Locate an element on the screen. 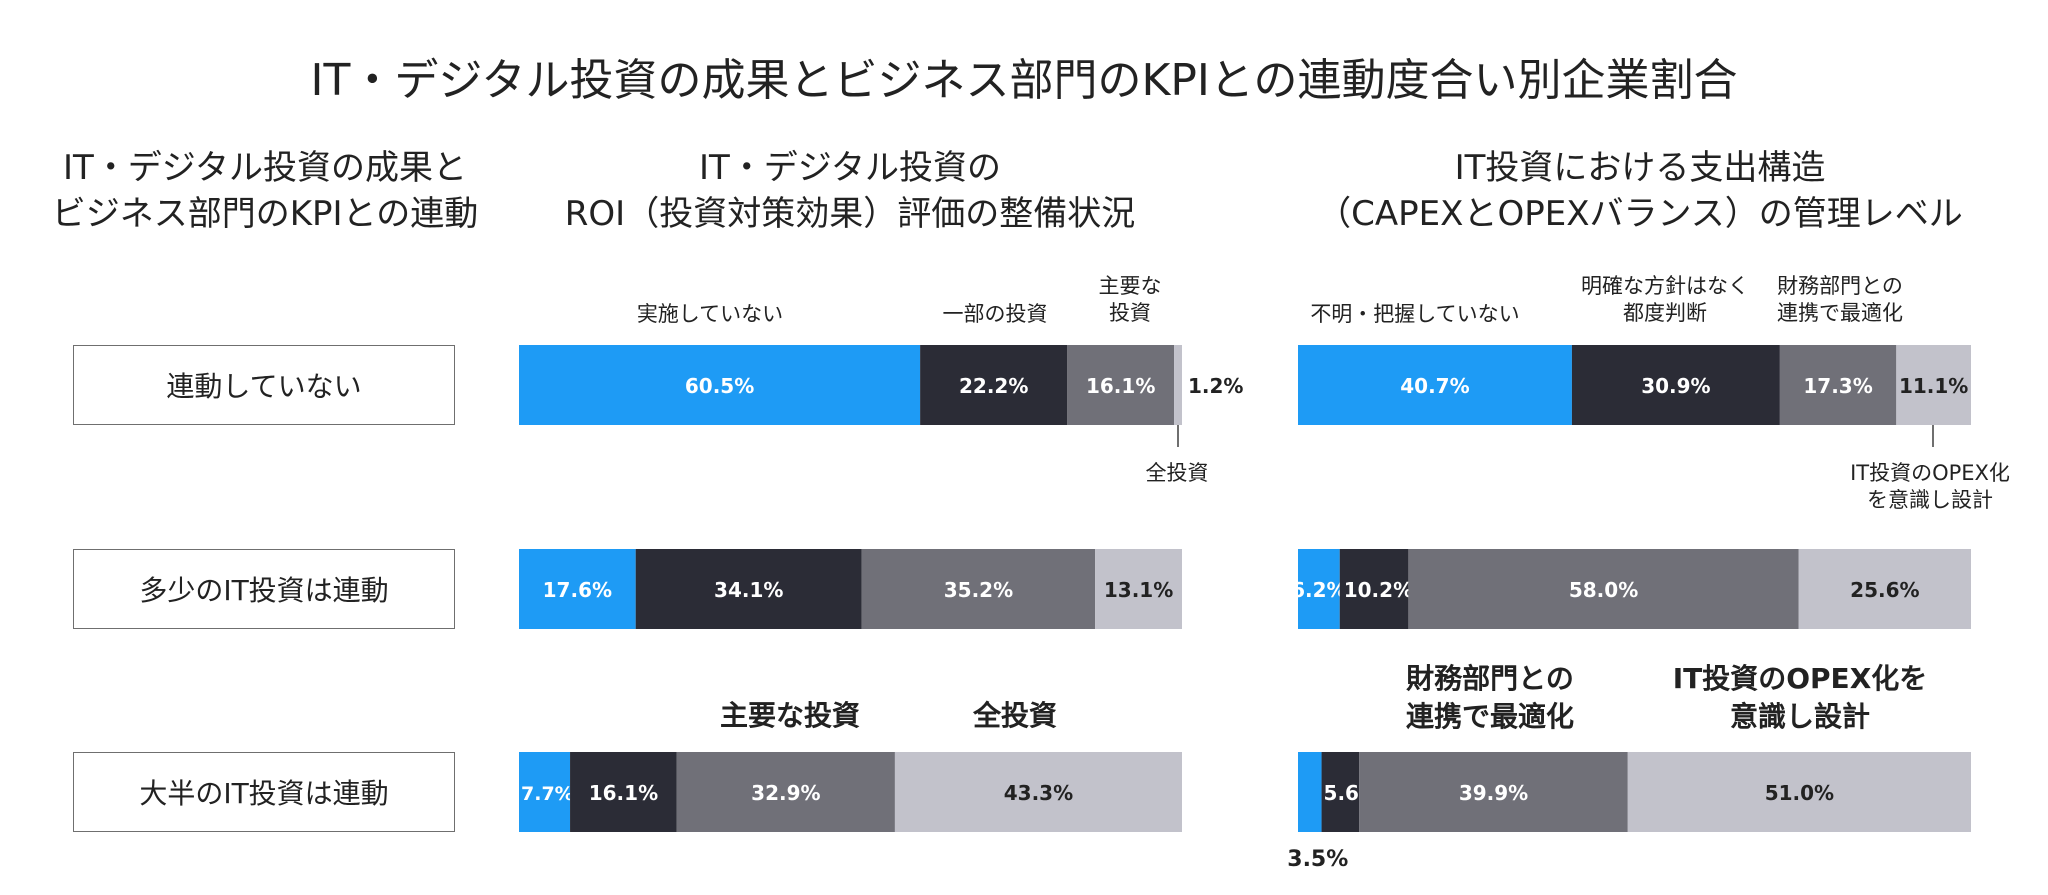  legend-major: 主要な 投資 is located at coordinates (1130, 299).